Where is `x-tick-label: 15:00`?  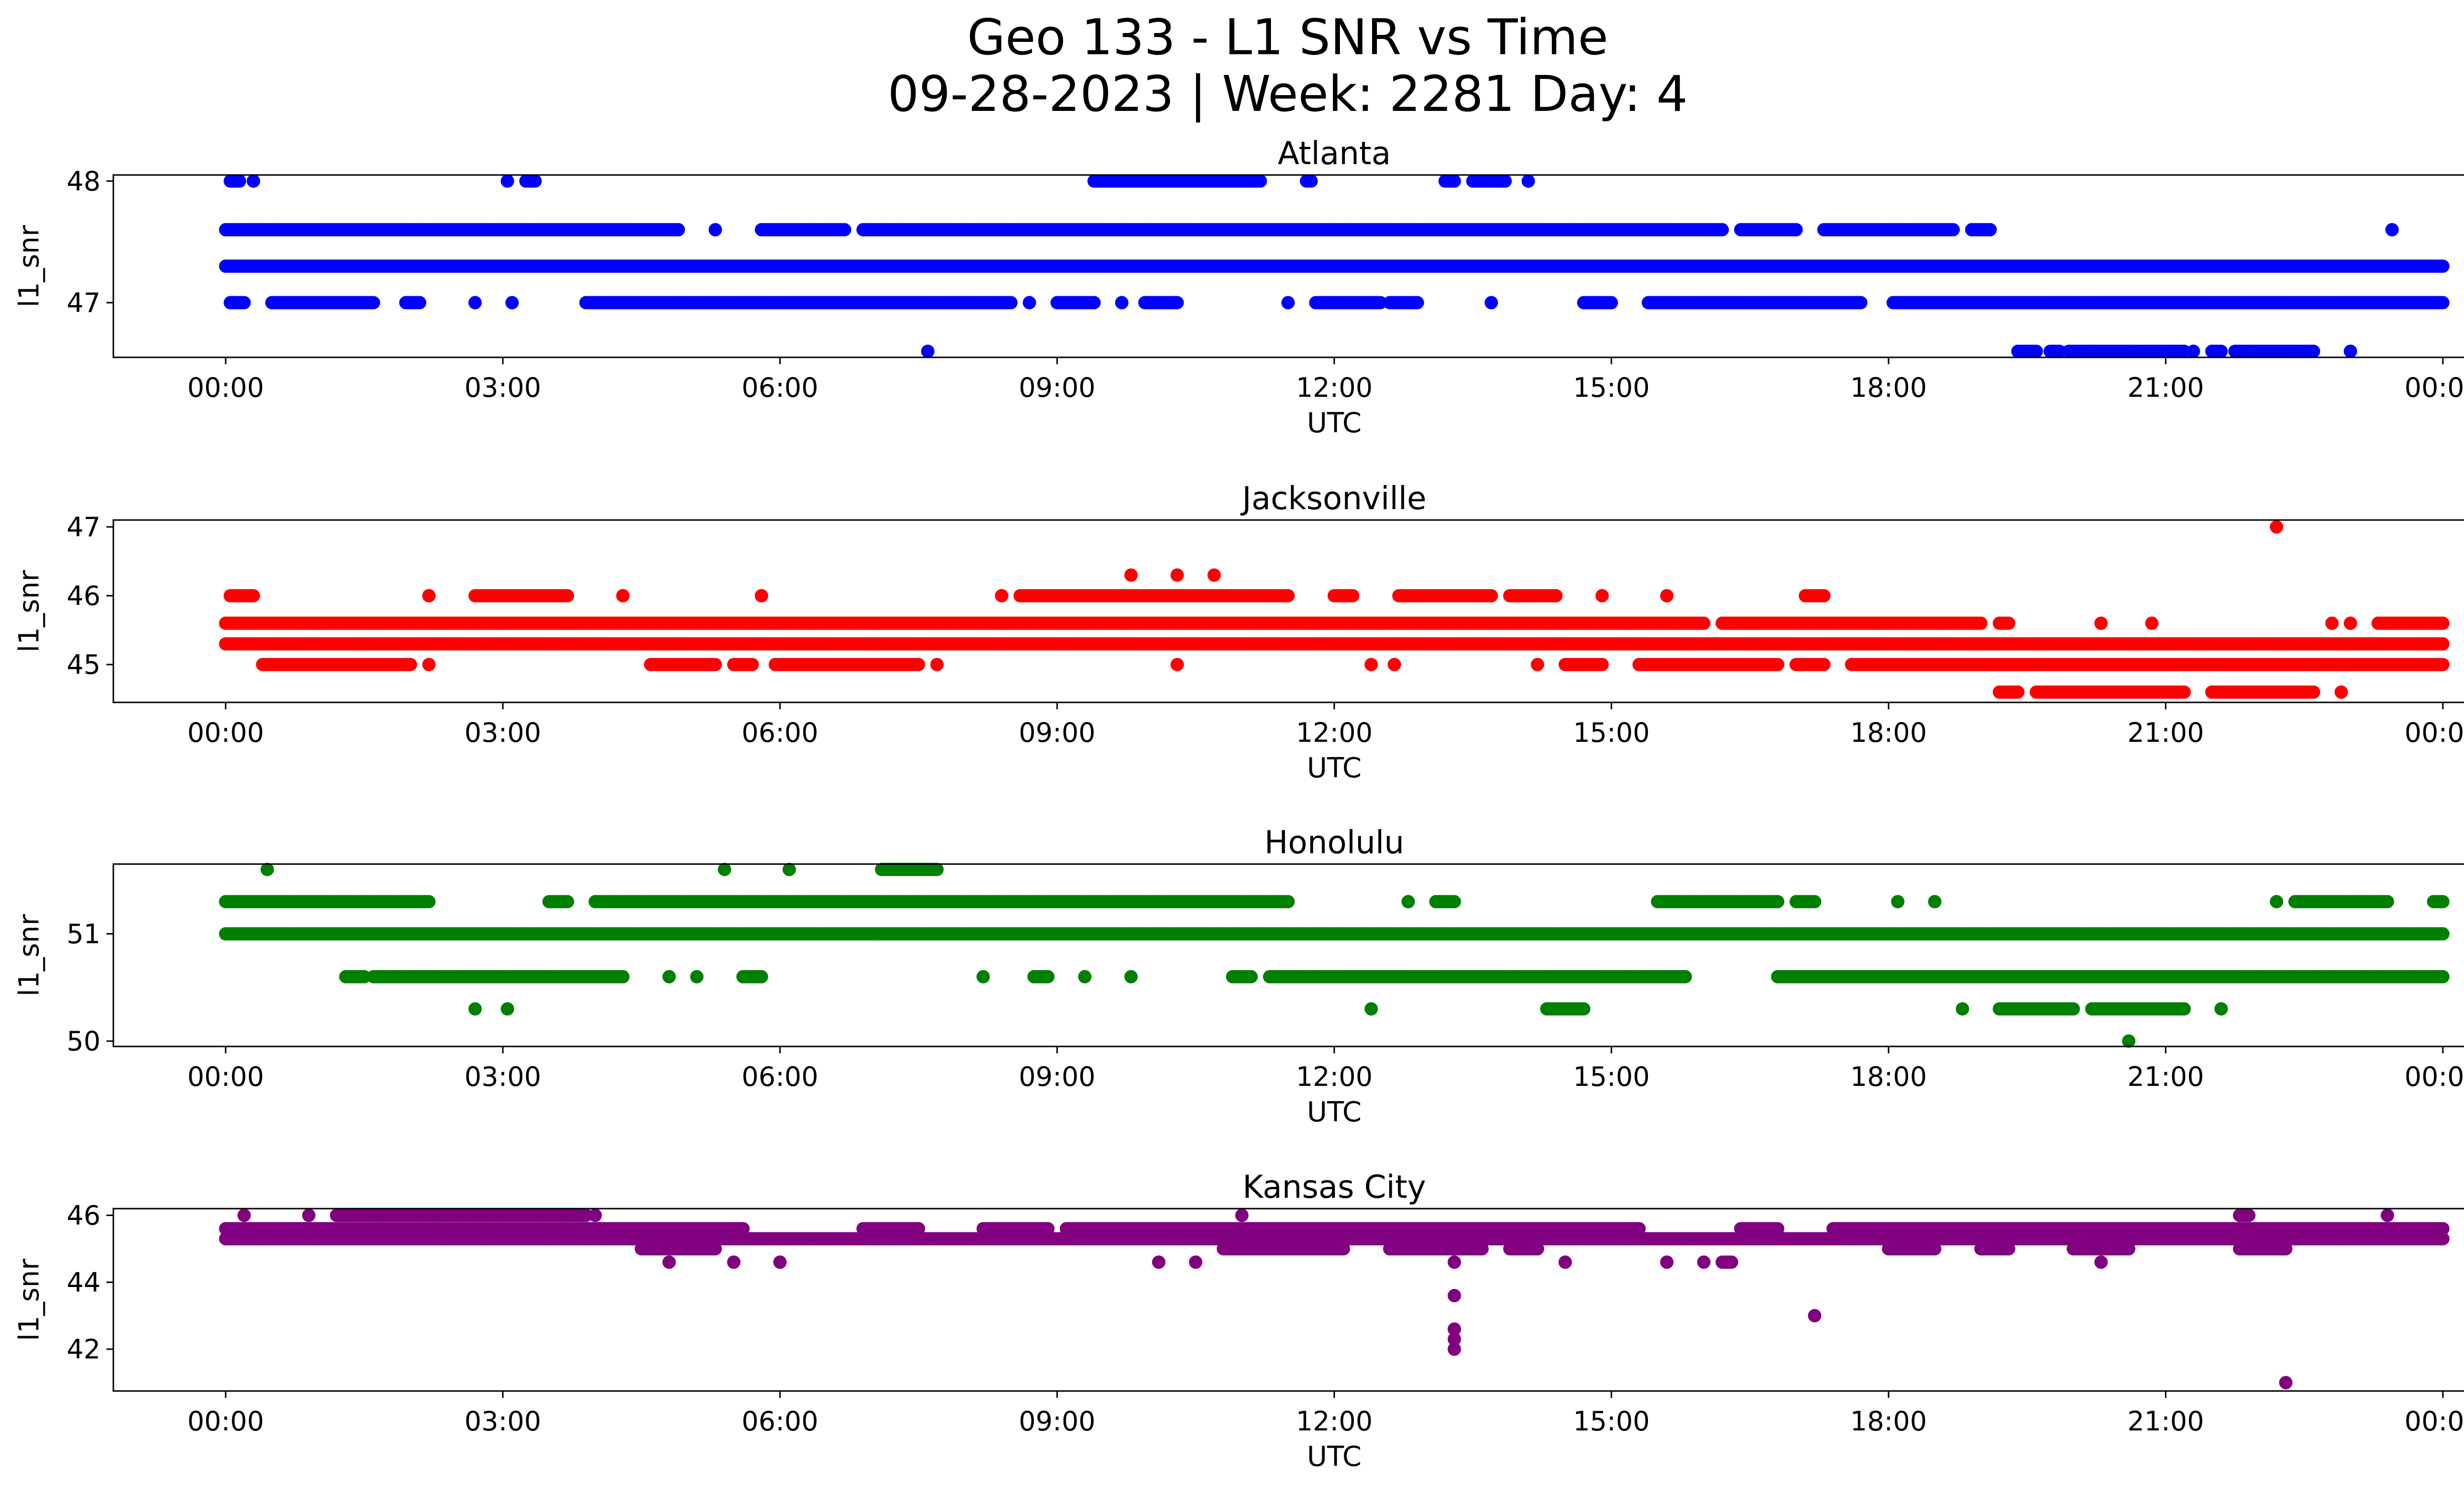
x-tick-label: 15:00 is located at coordinates (1611, 387).